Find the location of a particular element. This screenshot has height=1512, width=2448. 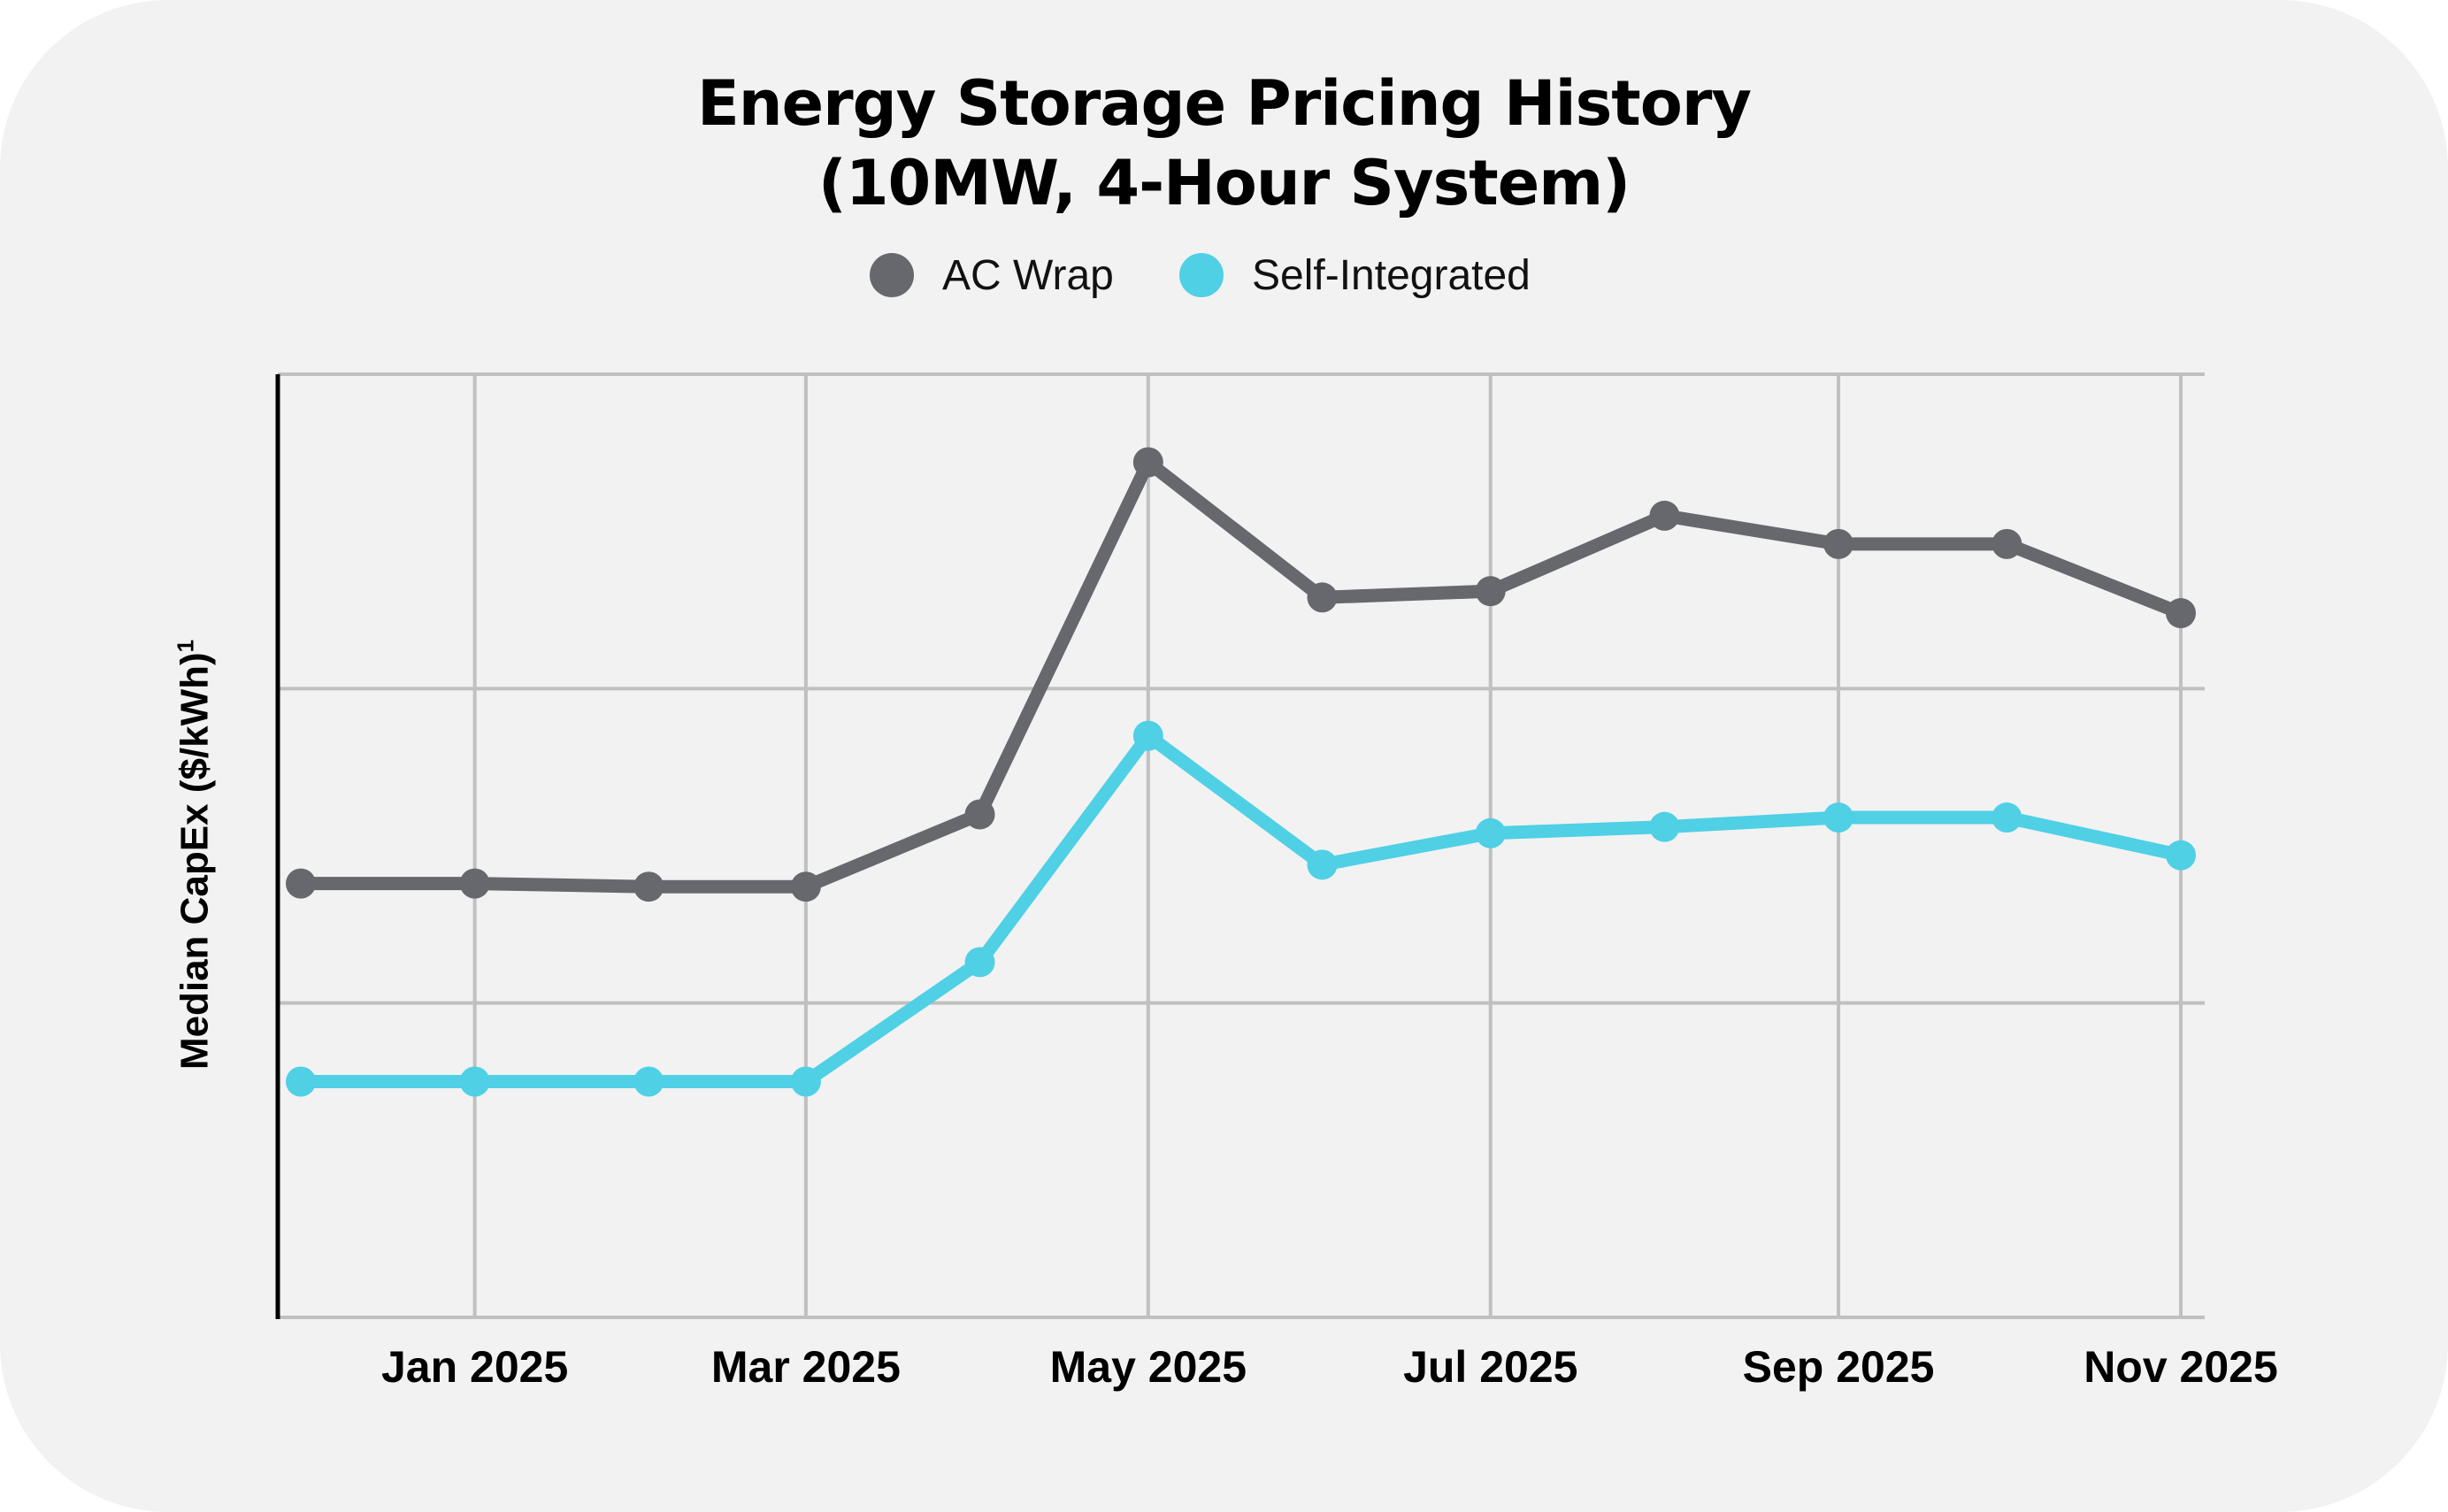

legend-marker-ac-wrap-icon is located at coordinates (892, 275).